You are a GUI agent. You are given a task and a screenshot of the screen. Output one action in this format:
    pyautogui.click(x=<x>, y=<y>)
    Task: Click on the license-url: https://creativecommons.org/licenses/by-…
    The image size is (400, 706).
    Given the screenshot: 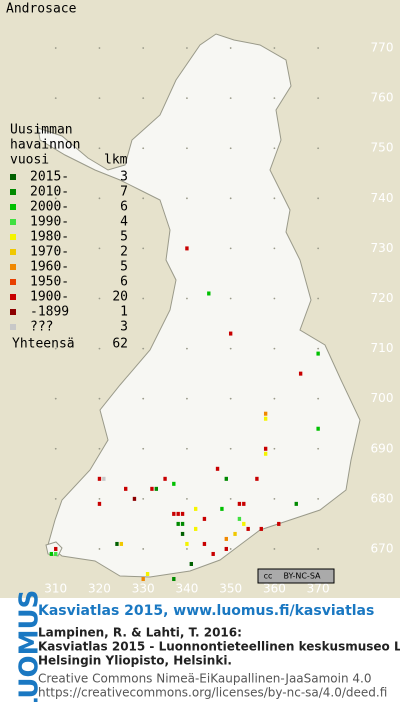 What is the action you would take?
    pyautogui.click(x=212, y=693)
    